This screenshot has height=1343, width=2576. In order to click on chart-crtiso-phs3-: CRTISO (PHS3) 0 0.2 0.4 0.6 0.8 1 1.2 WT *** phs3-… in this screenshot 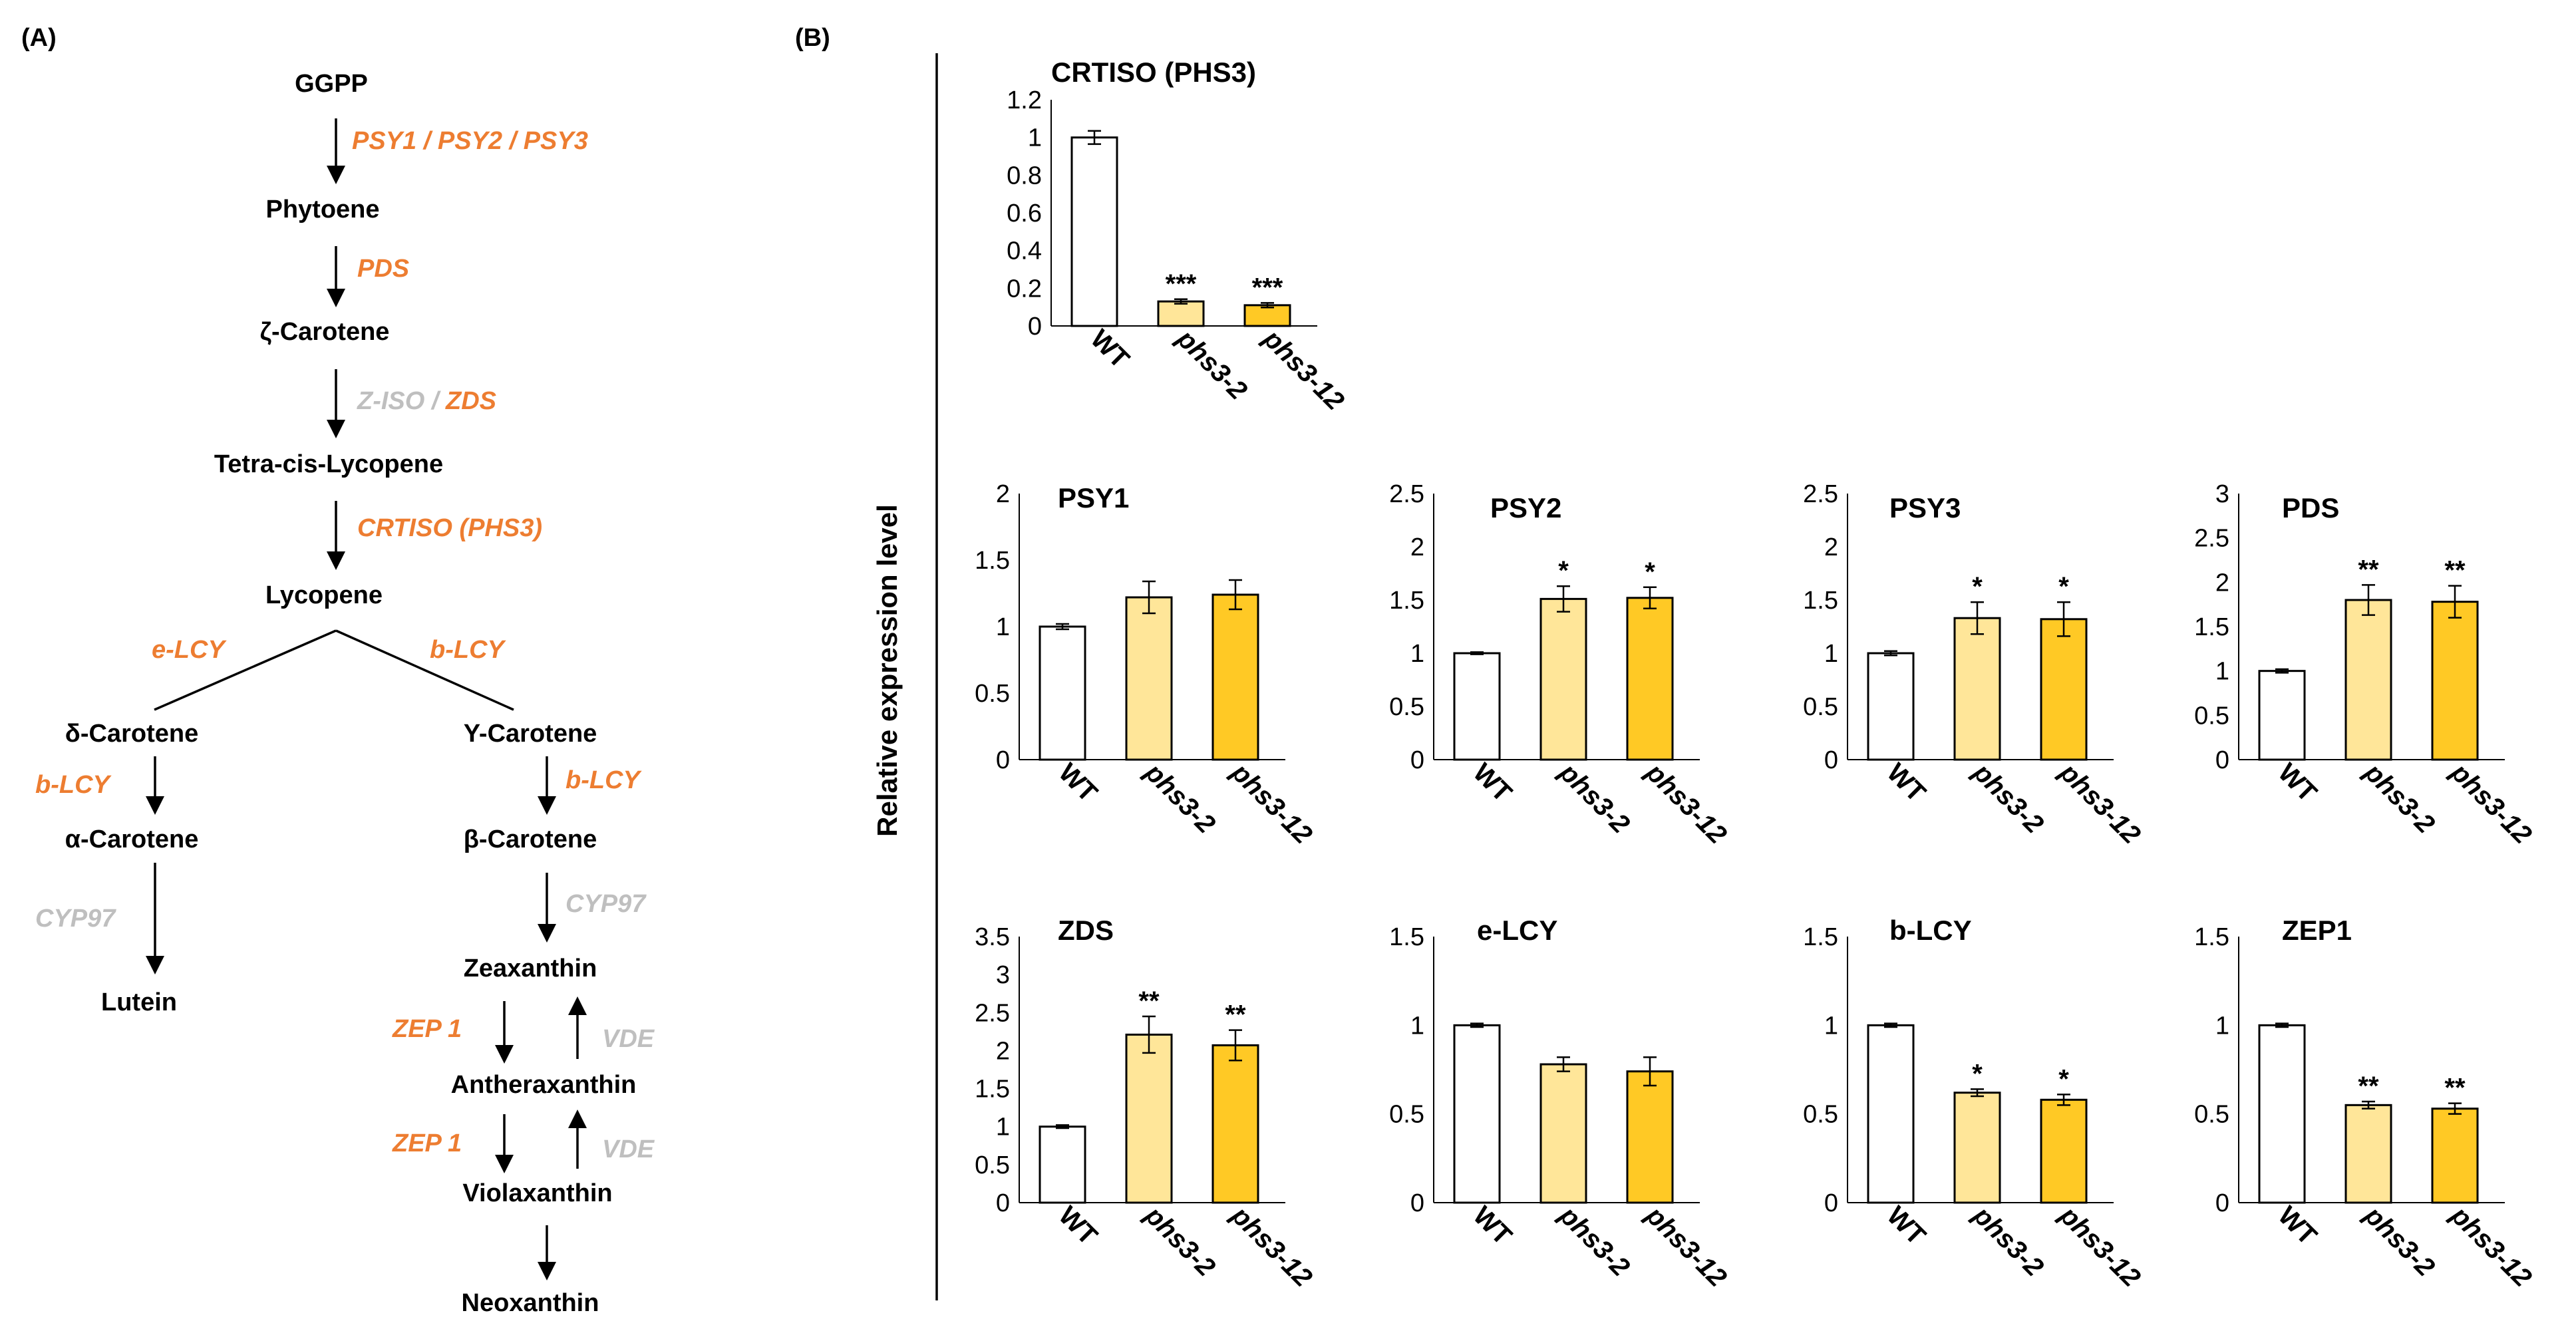, I will do `click(1178, 236)`.